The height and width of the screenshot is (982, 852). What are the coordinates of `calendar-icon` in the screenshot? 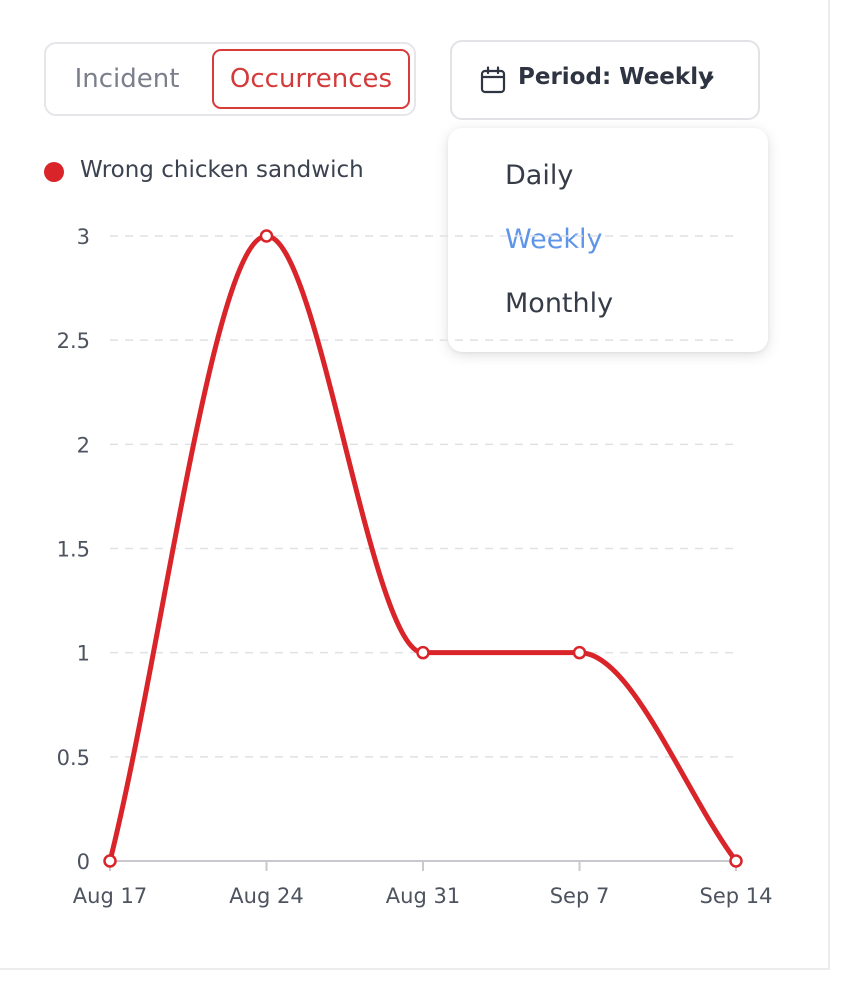 It's located at (493, 80).